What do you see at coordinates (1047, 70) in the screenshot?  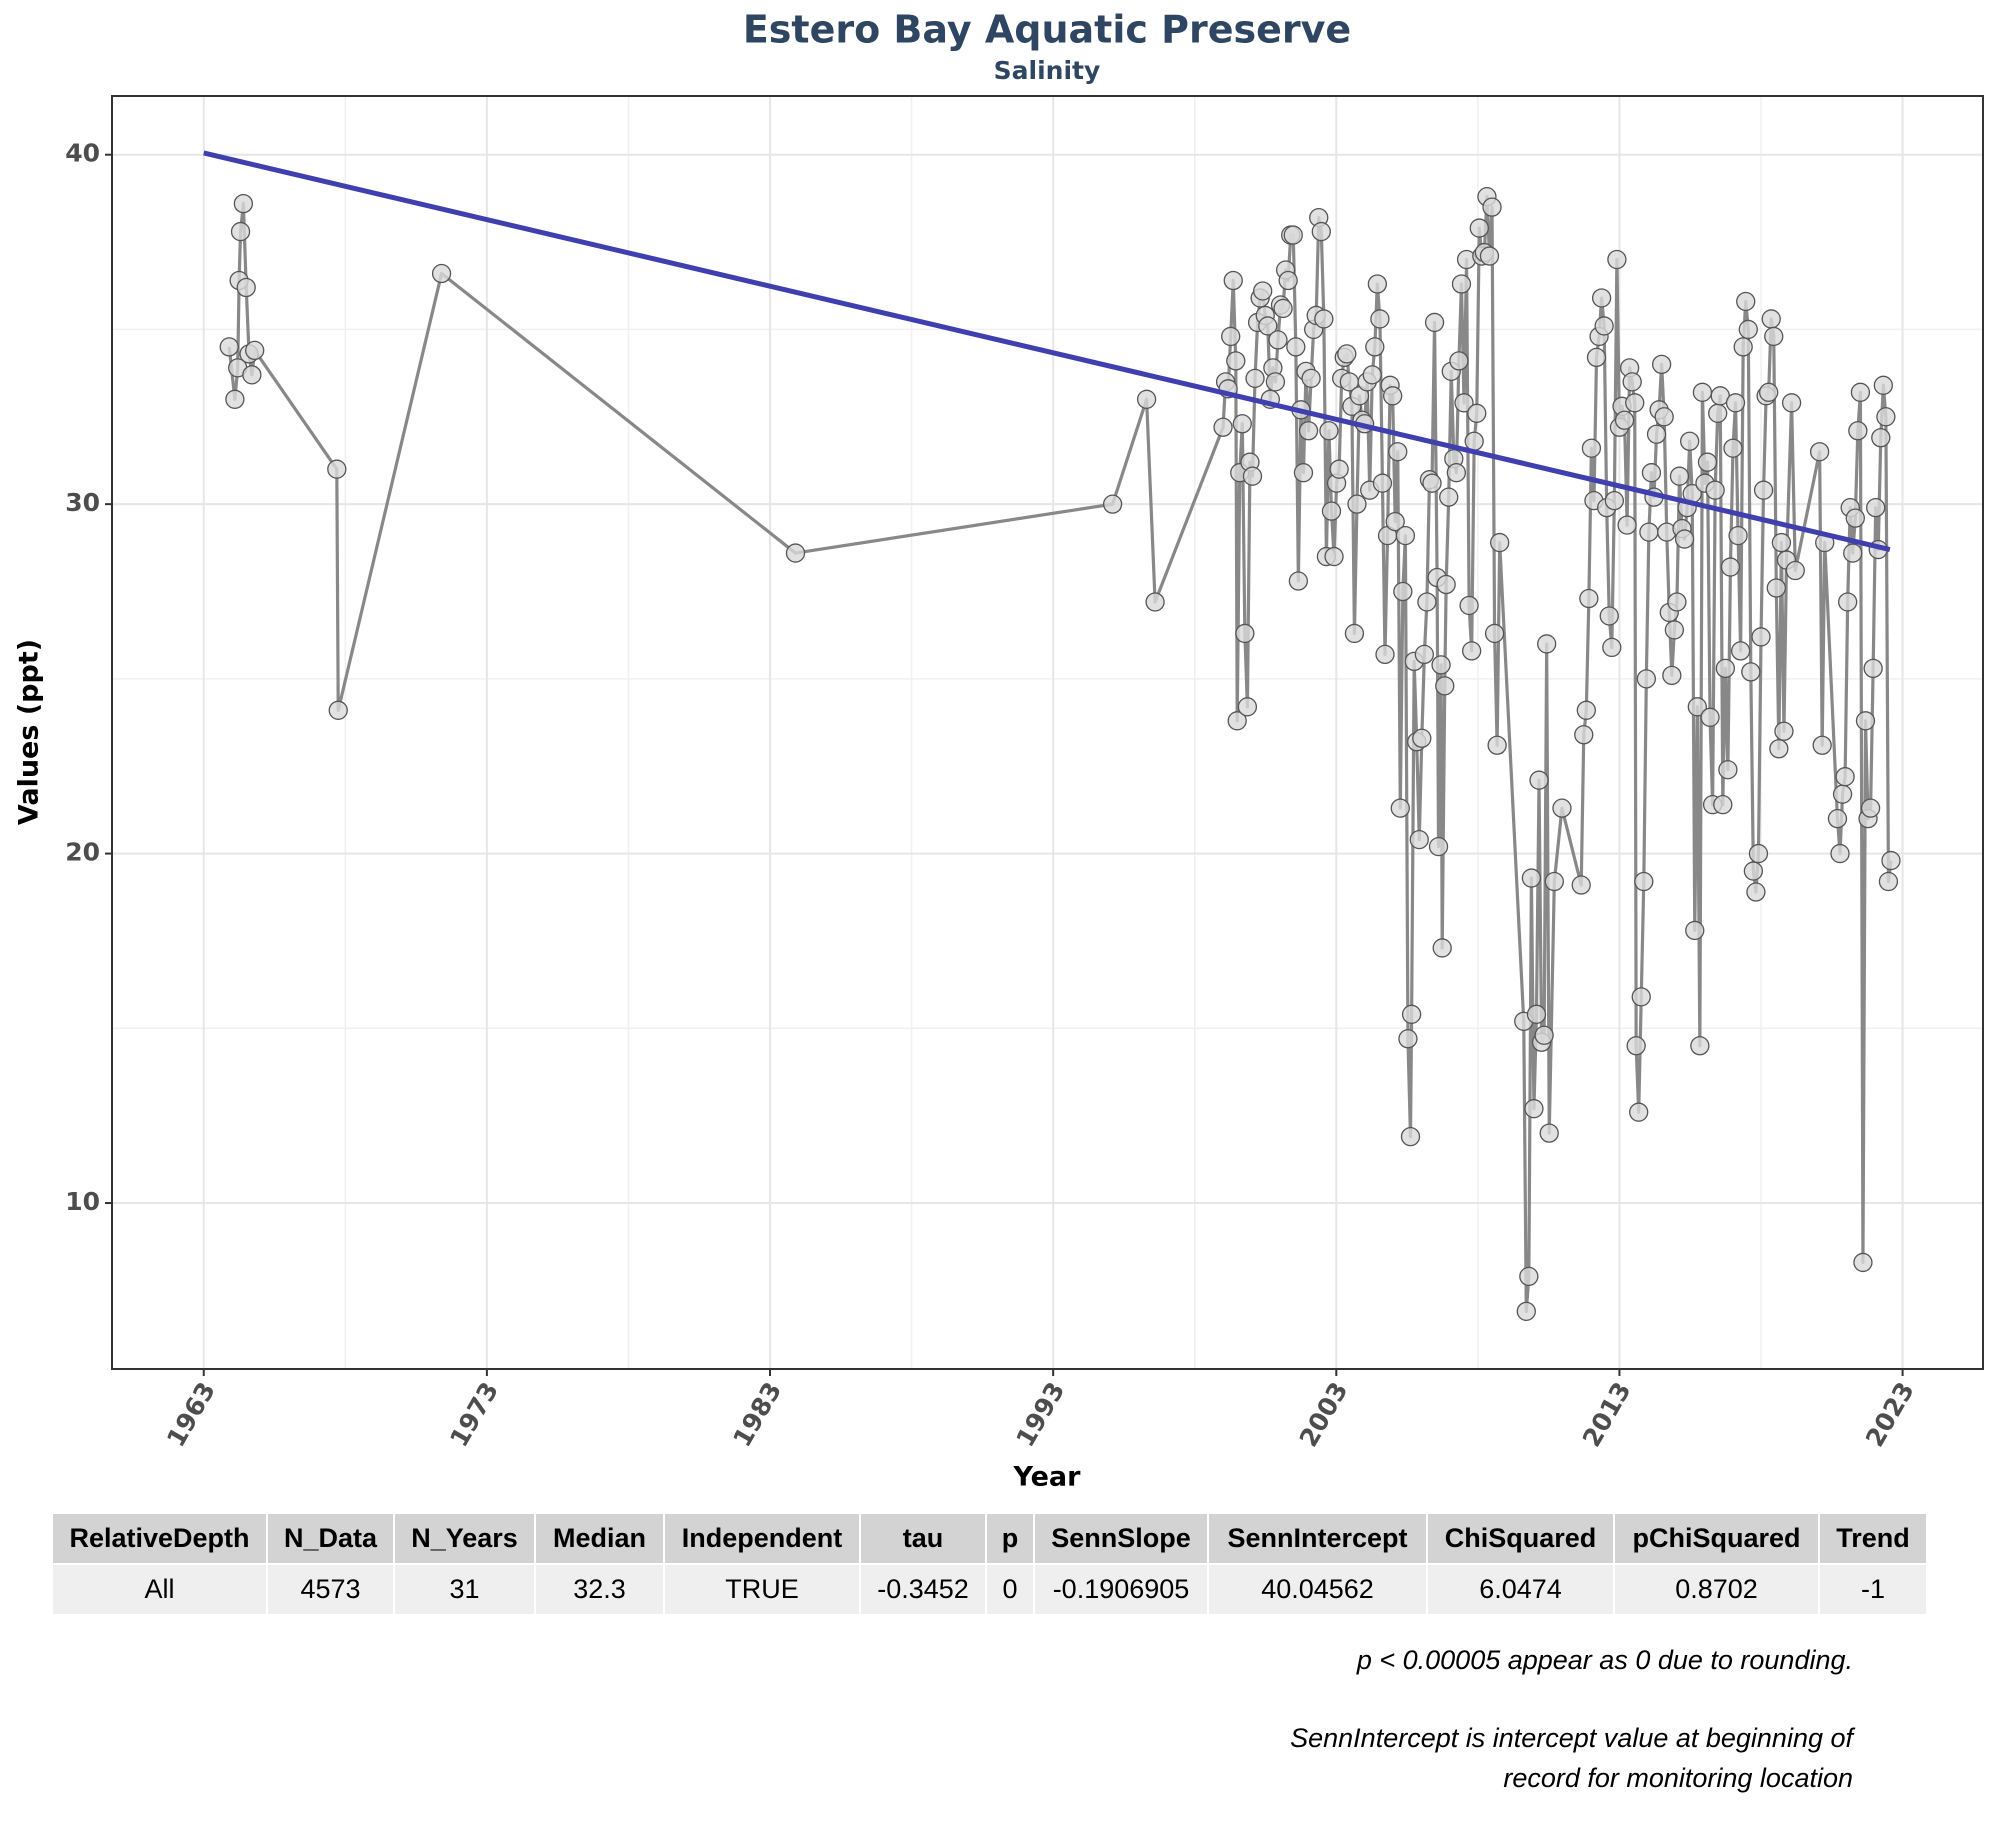 I see `chart-subtitle: Salinity` at bounding box center [1047, 70].